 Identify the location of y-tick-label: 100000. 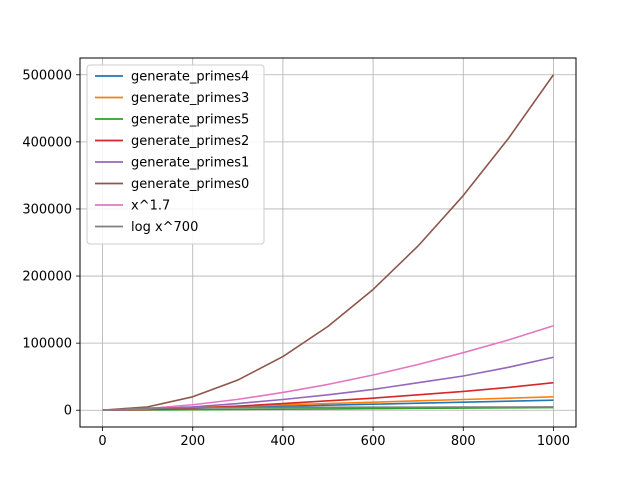
(47, 344).